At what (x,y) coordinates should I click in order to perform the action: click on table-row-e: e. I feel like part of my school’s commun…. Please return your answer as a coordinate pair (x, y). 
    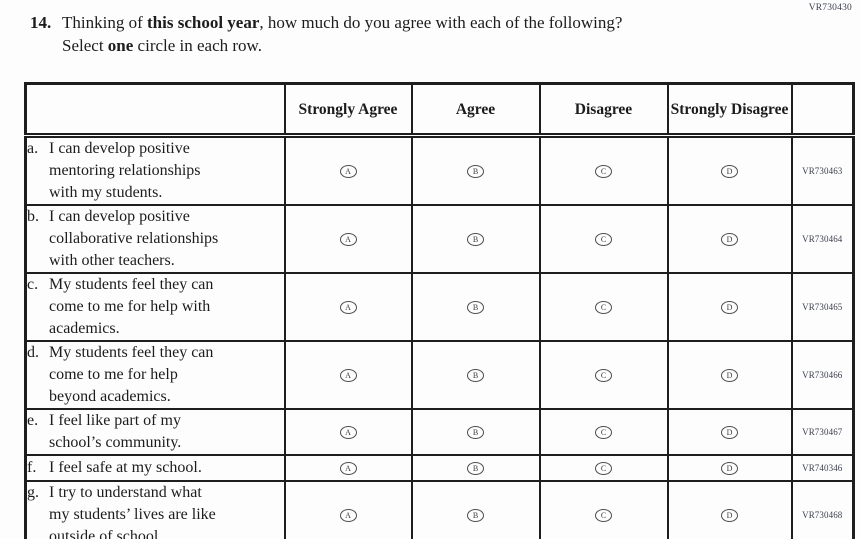
    Looking at the image, I should click on (439, 432).